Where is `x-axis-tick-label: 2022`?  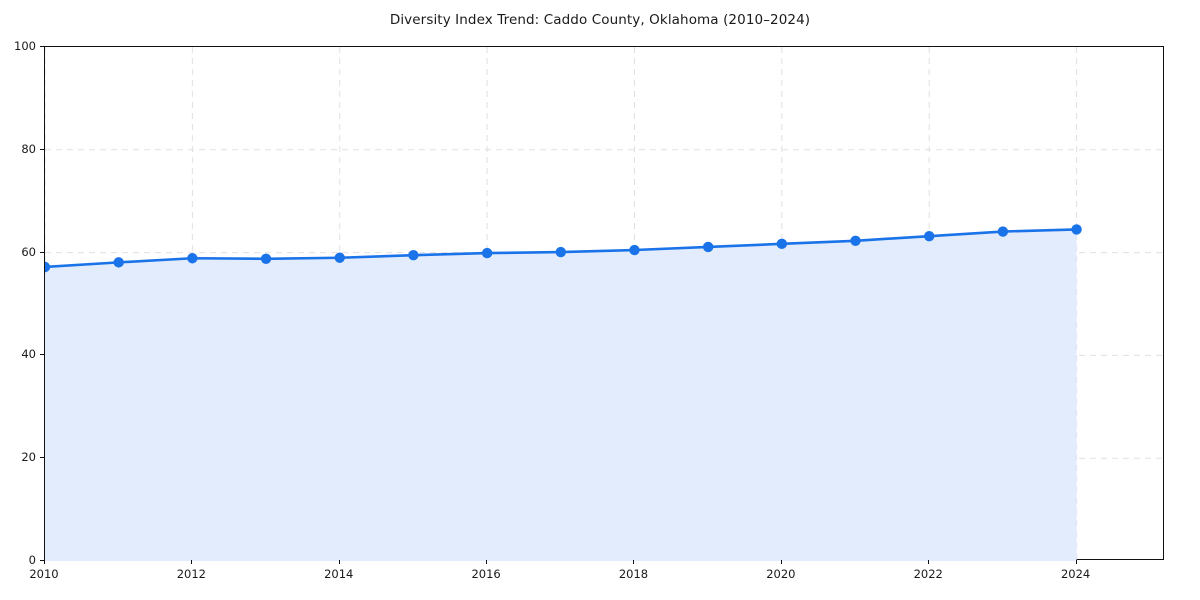
x-axis-tick-label: 2022 is located at coordinates (928, 574).